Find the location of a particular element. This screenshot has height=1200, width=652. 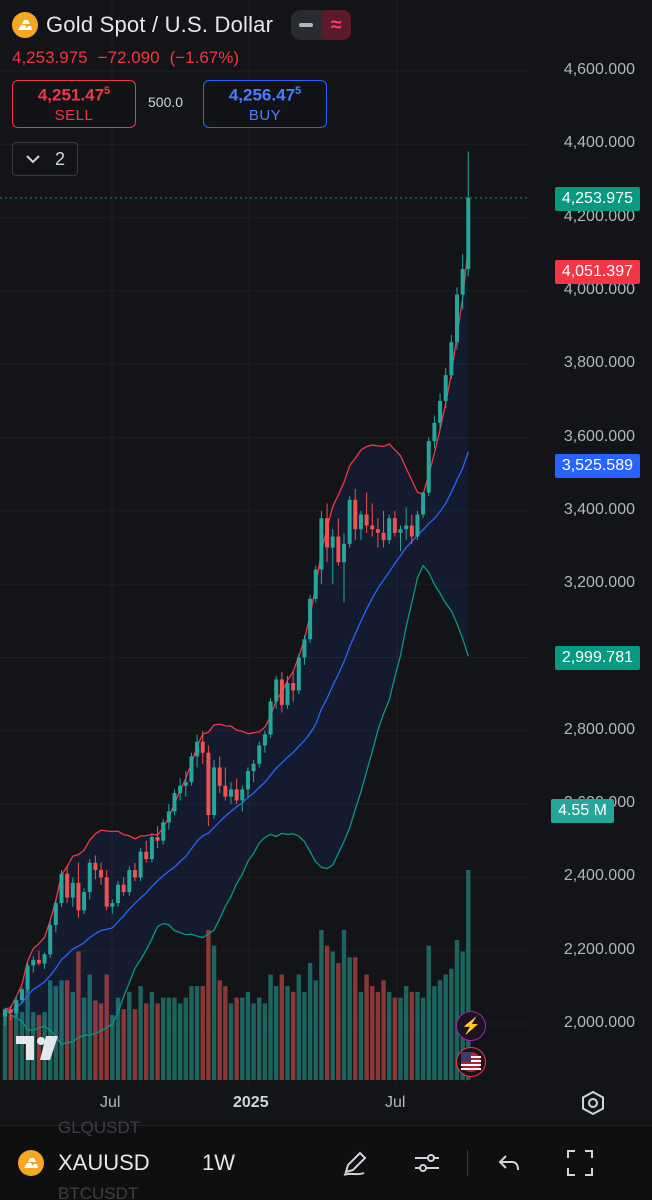

buy-button: 4,256.475 BUY is located at coordinates (265, 104).